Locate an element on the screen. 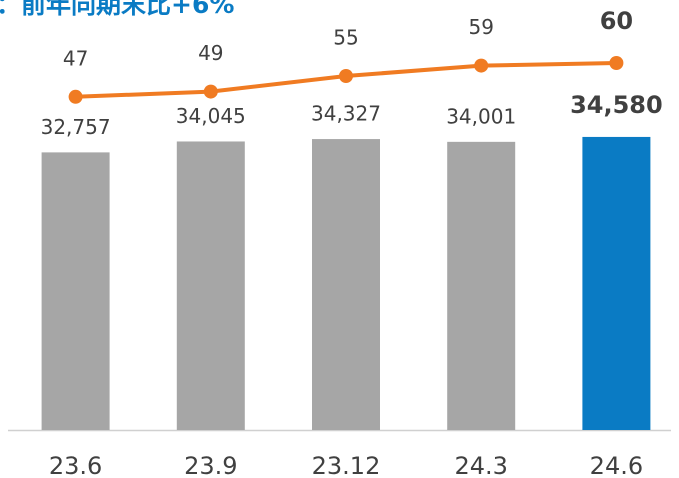 This screenshot has height=478, width=679. x-tick-label: 24.6 is located at coordinates (616, 465).